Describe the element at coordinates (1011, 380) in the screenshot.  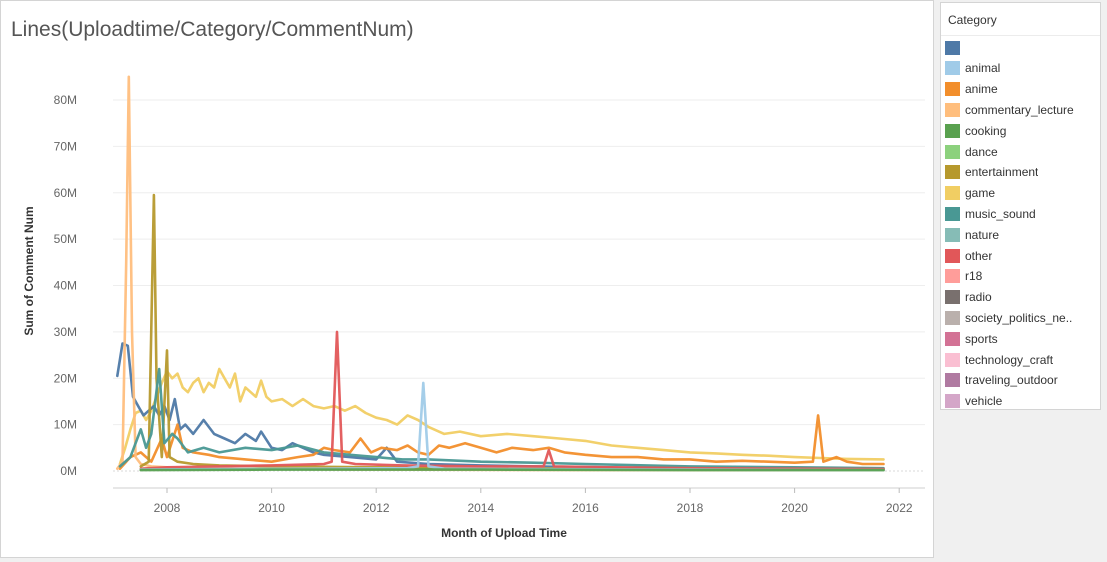
I see `legend-label: traveling_outdoor` at that location.